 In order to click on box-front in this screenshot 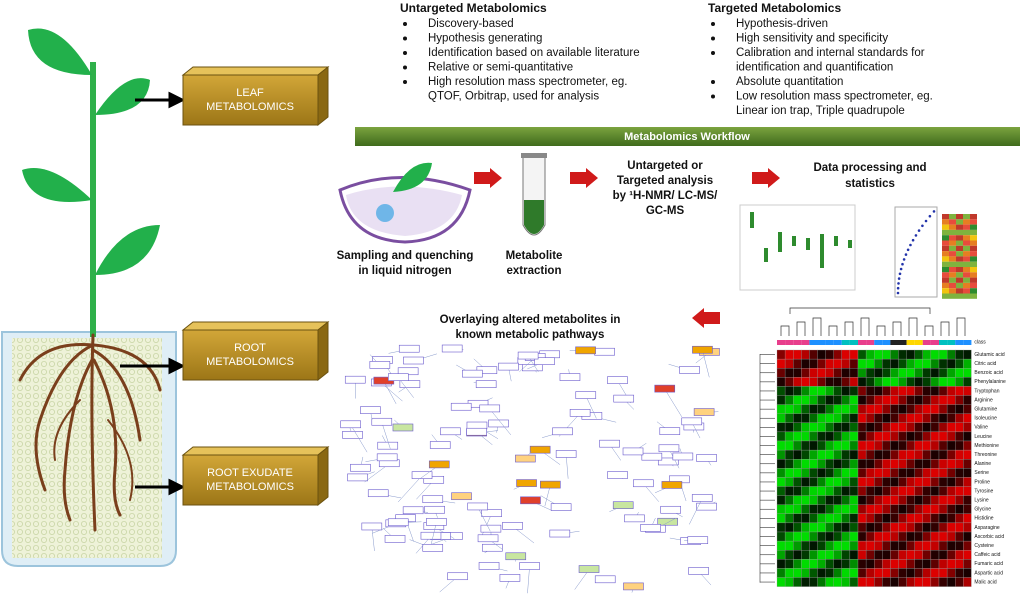, I will do `click(250, 100)`.